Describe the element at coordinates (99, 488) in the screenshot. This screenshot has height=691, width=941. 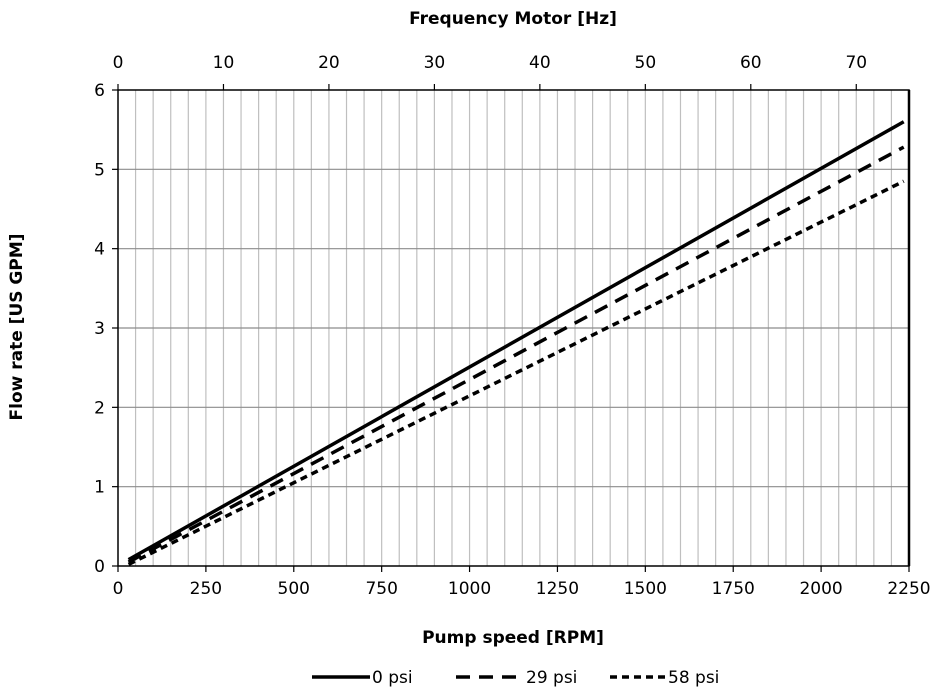
I see `y-tick-label: 1` at that location.